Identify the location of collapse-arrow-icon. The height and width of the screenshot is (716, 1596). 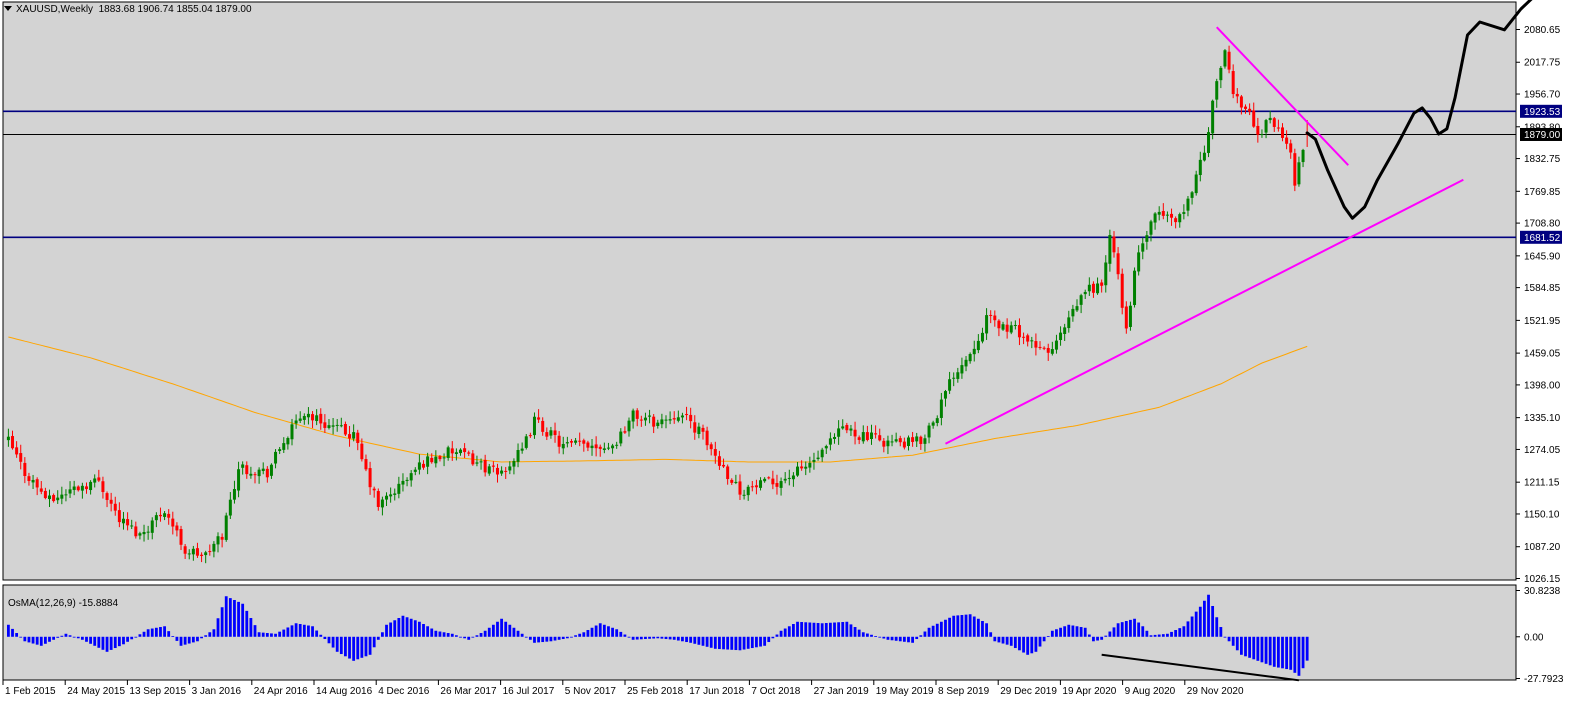
(8, 8).